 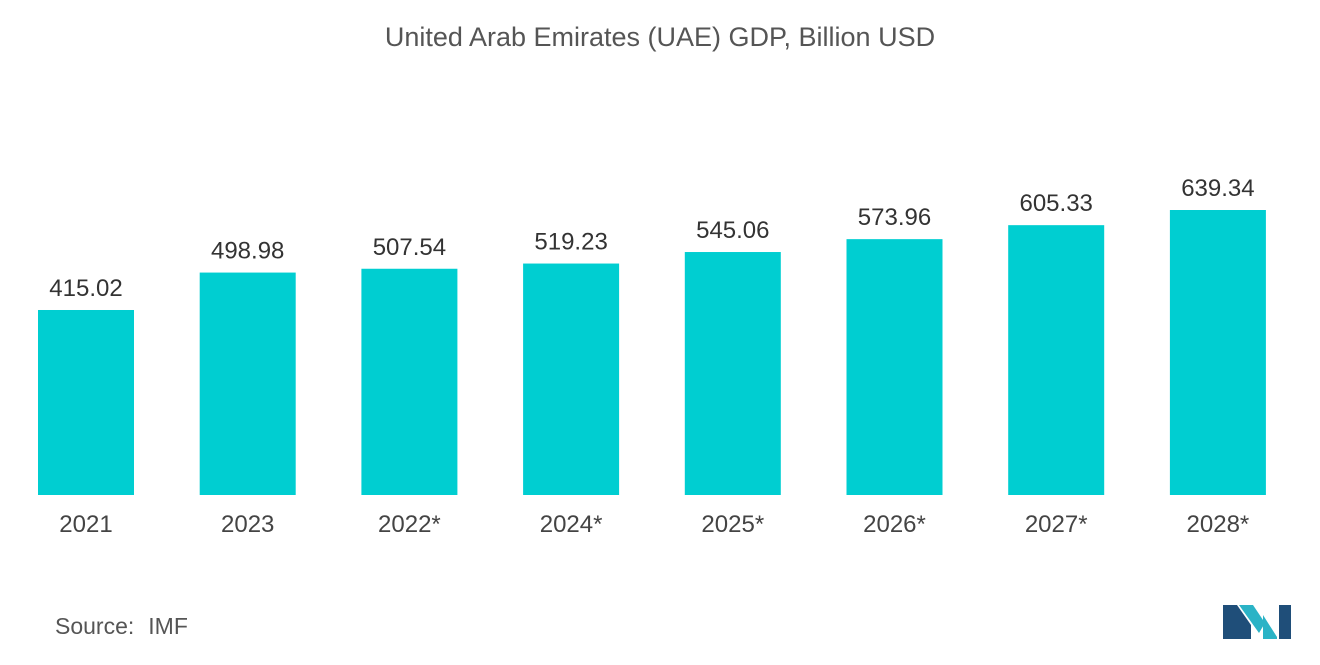 What do you see at coordinates (1217, 188) in the screenshot?
I see `value-label: 639.34` at bounding box center [1217, 188].